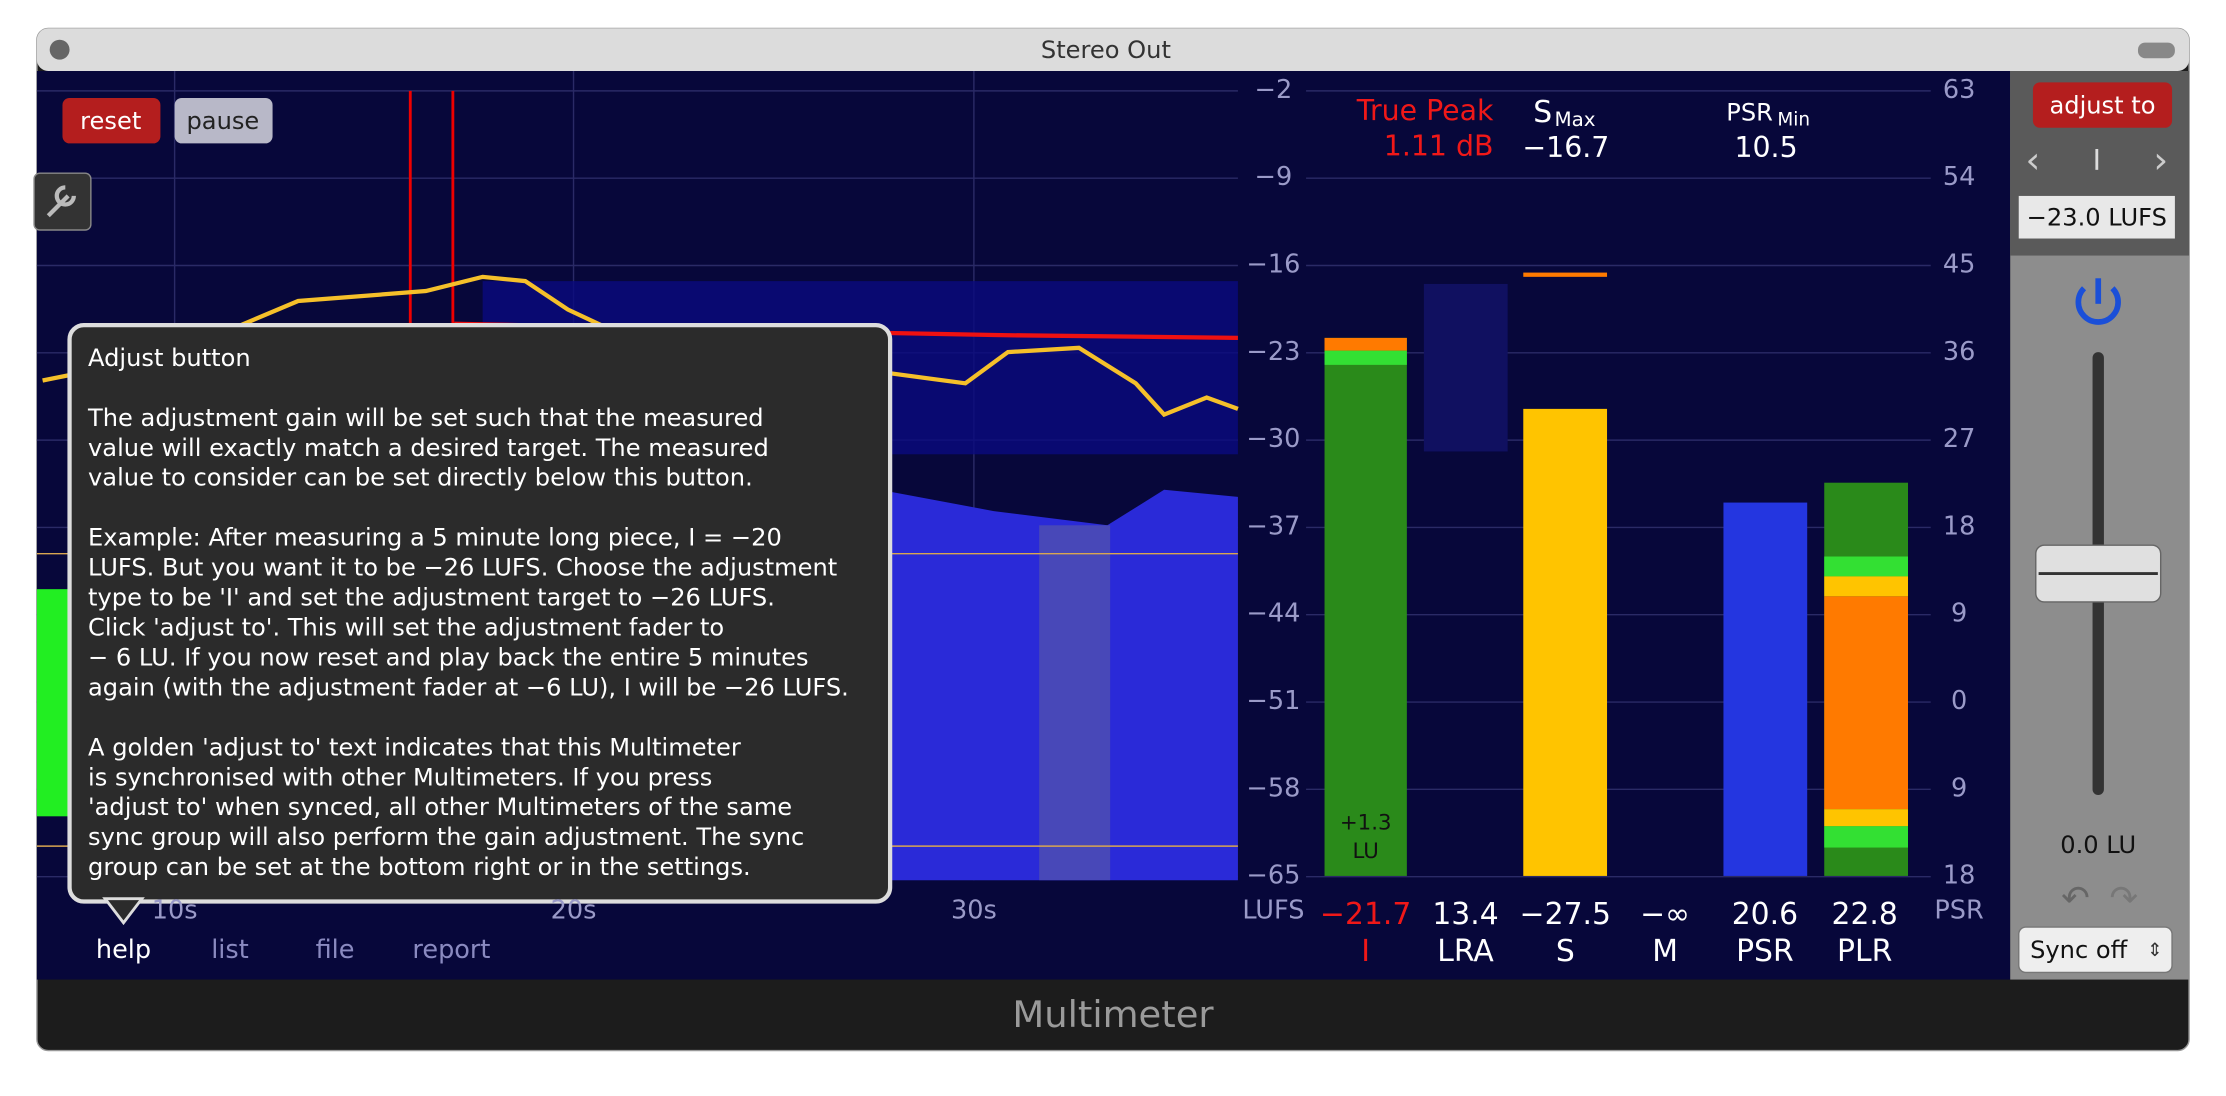 The height and width of the screenshot is (1096, 2226). I want to click on s-value: −16.7, so click(1565, 147).